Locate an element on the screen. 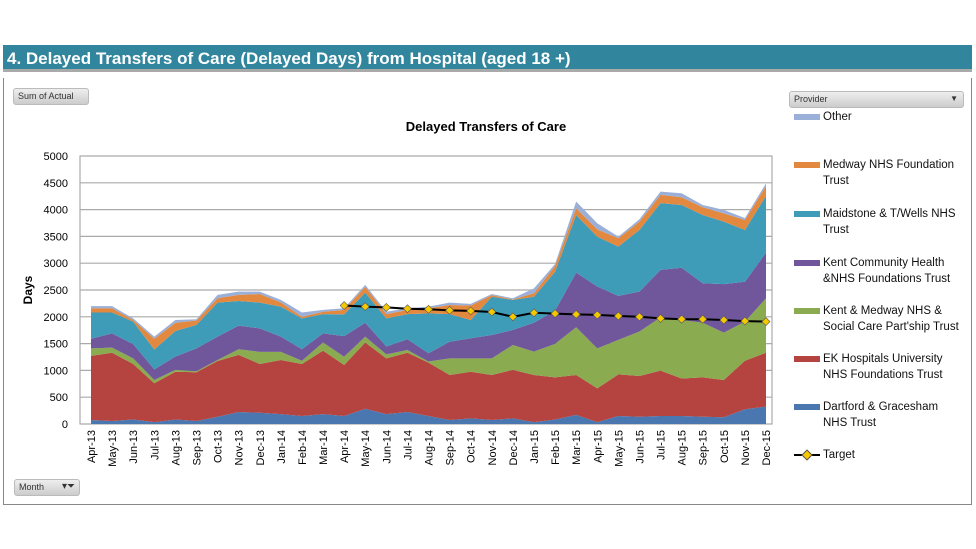 This screenshot has height=549, width=976. x-tick-label: Mar-15 is located at coordinates (577, 447).